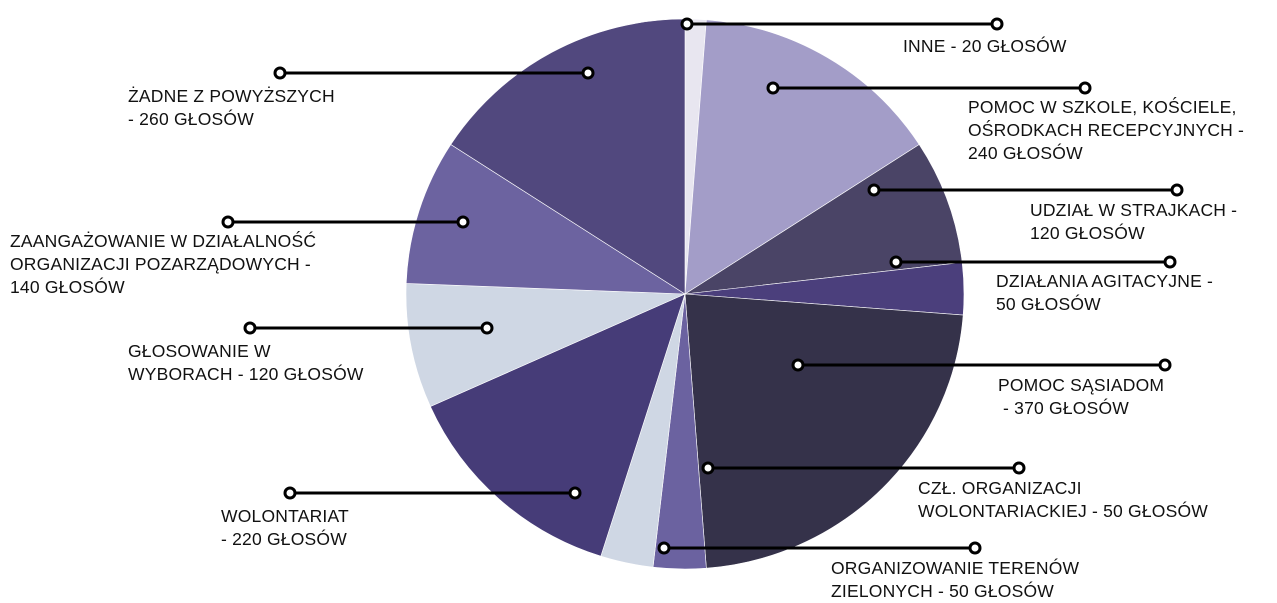  Describe the element at coordinates (1048, 304) in the screenshot. I see `slice-label-line: 50 GŁOSÓW` at that location.